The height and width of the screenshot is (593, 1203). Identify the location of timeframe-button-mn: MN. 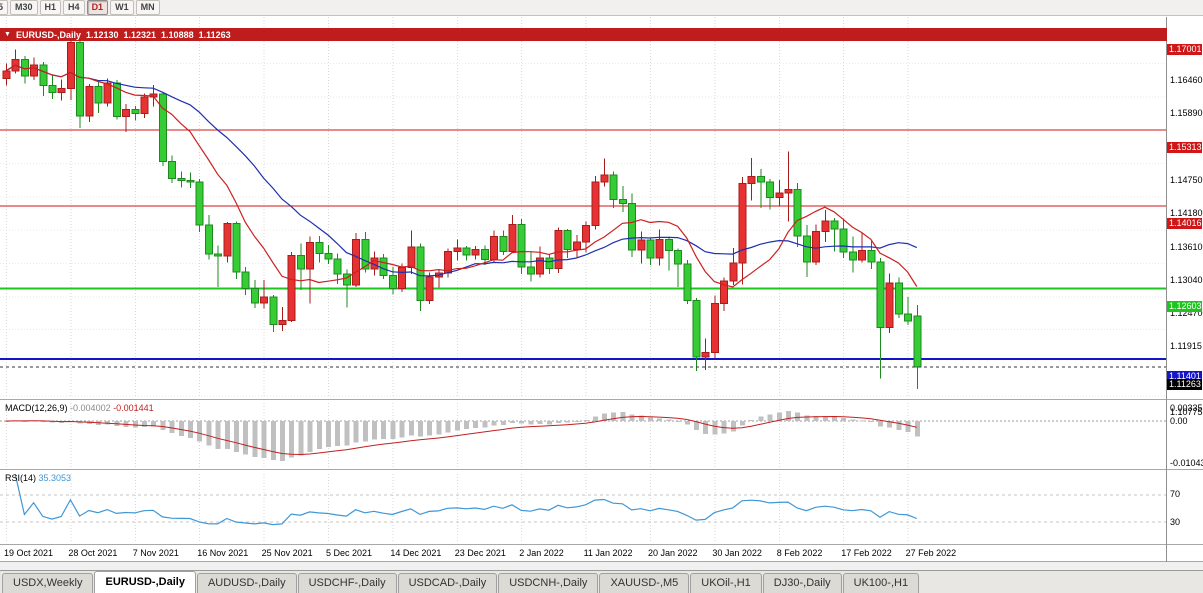
(147, 7).